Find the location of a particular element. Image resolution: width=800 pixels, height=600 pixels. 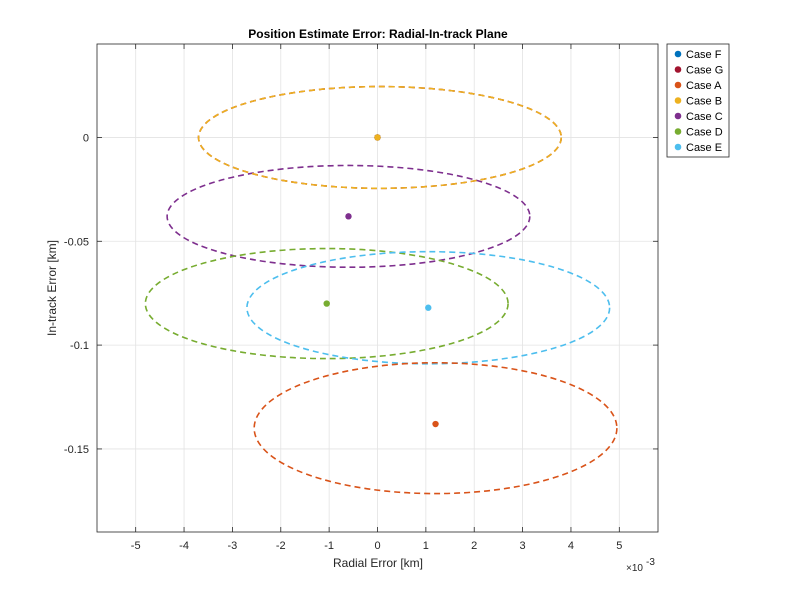

x-tick-label: 0 is located at coordinates (377, 546).